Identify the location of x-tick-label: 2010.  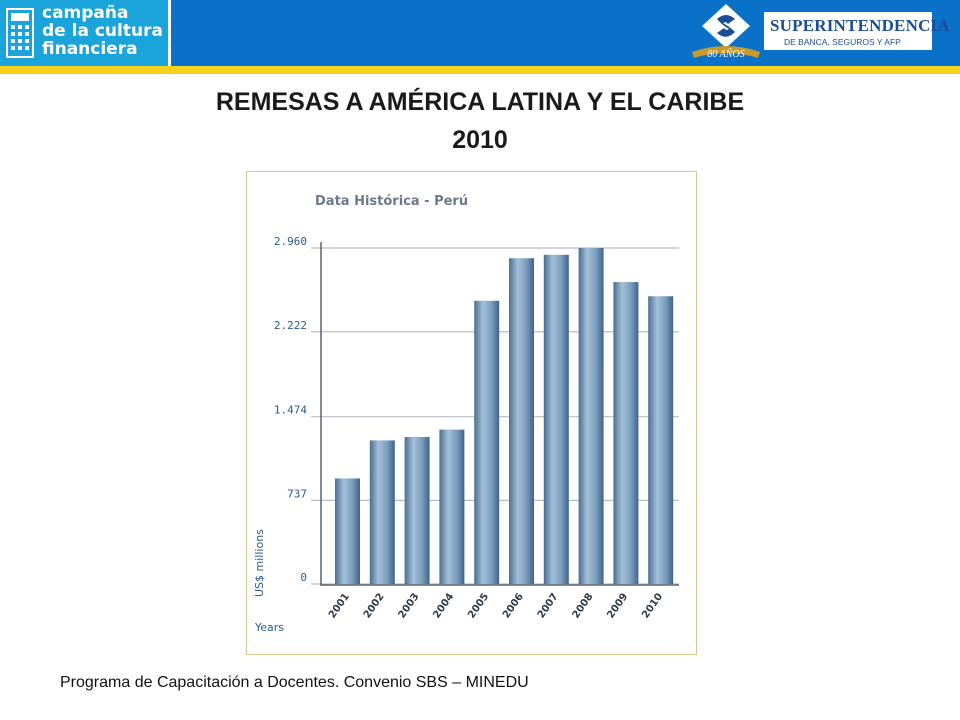
(652, 605).